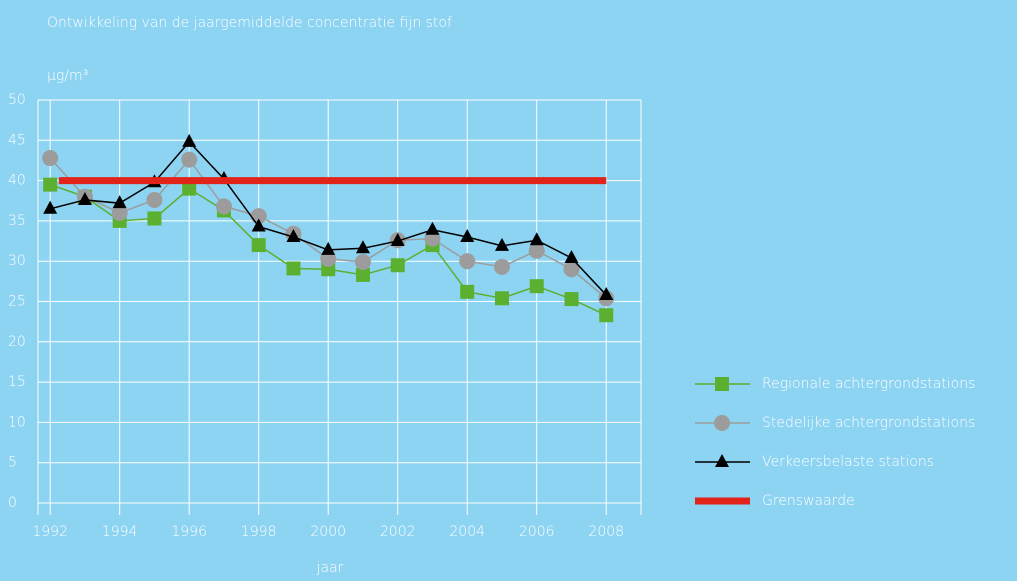 The height and width of the screenshot is (581, 1017). What do you see at coordinates (868, 423) in the screenshot?
I see `legend-label: Stedelijke achtergrondstations` at bounding box center [868, 423].